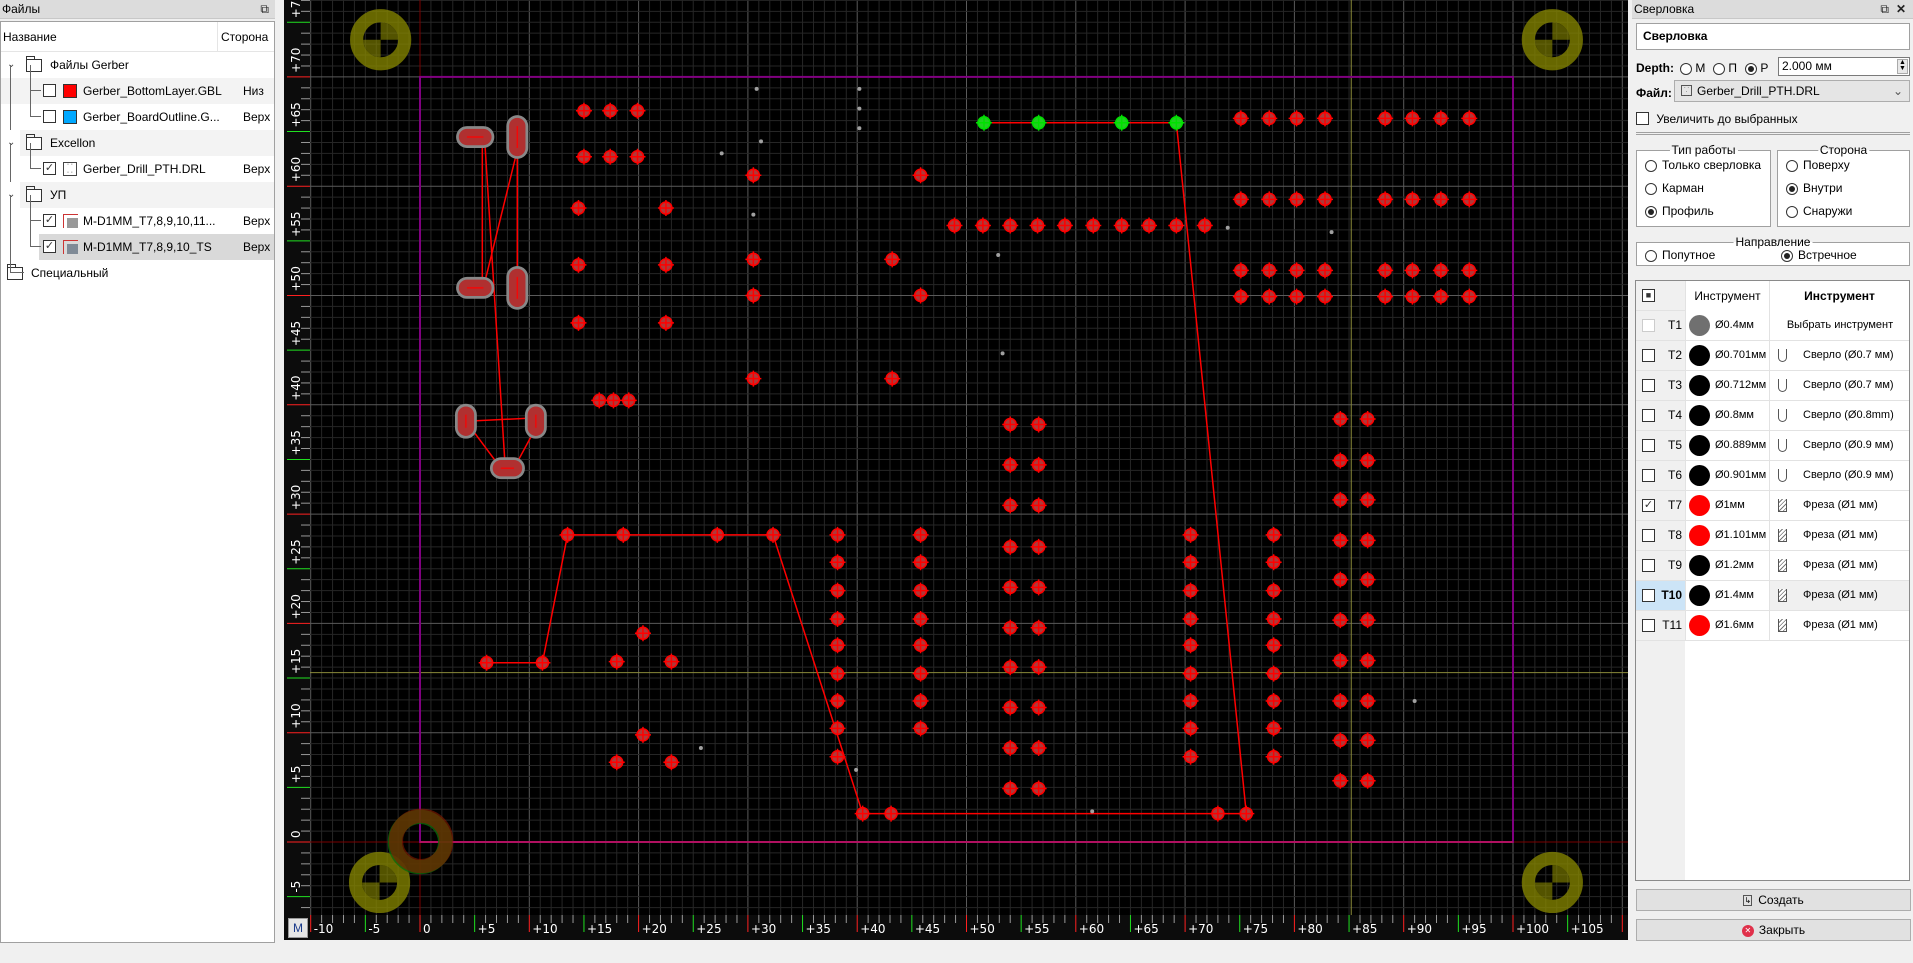 The image size is (1913, 963). Describe the element at coordinates (1660, 505) in the screenshot. I see `row-header: ✓ T7` at that location.